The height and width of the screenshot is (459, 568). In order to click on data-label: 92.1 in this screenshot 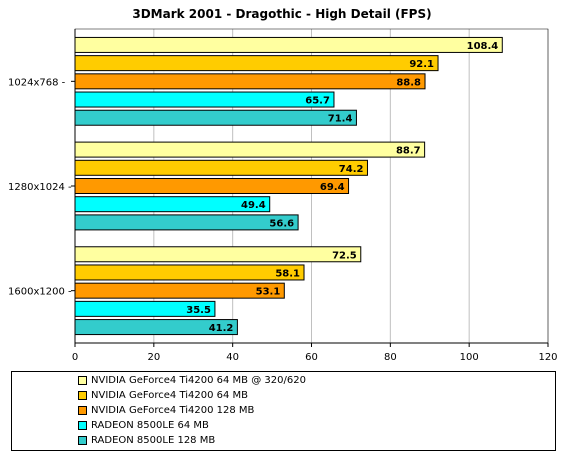, I will do `click(421, 64)`.